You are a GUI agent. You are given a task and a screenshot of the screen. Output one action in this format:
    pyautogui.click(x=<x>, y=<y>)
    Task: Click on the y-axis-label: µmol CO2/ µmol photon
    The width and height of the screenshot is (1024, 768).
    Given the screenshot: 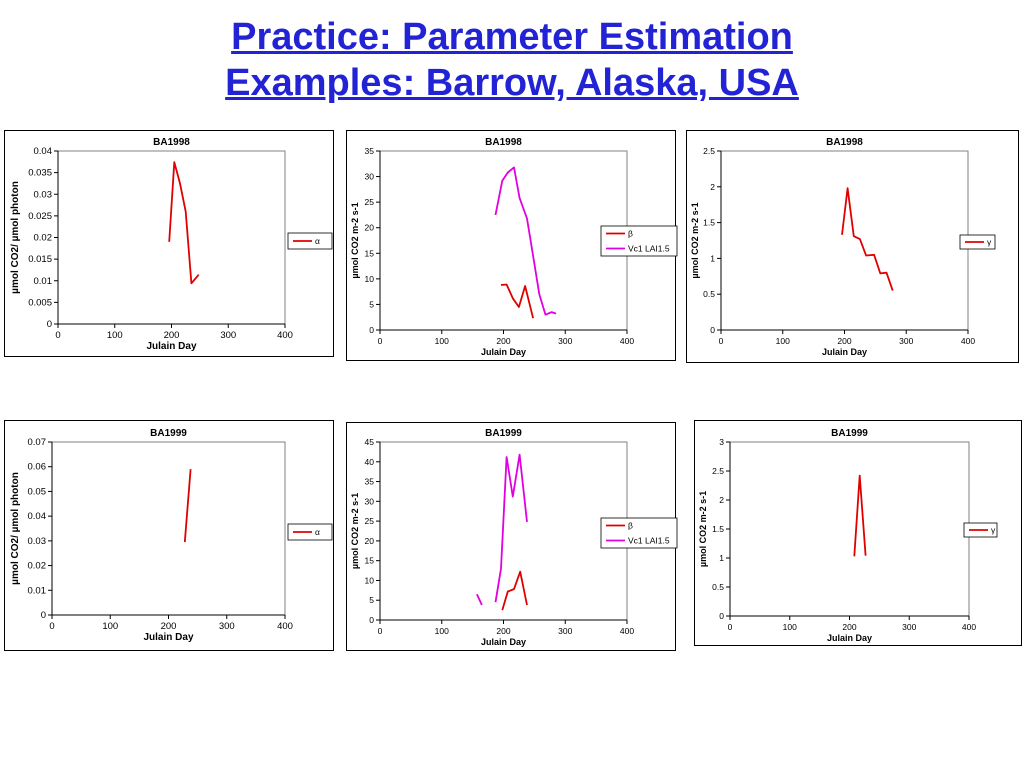 What is the action you would take?
    pyautogui.click(x=15, y=237)
    